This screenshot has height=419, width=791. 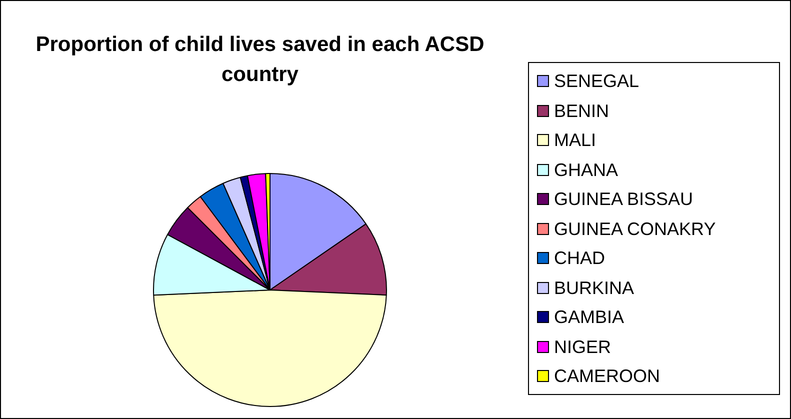 I want to click on legend-label: GHANA, so click(x=586, y=170).